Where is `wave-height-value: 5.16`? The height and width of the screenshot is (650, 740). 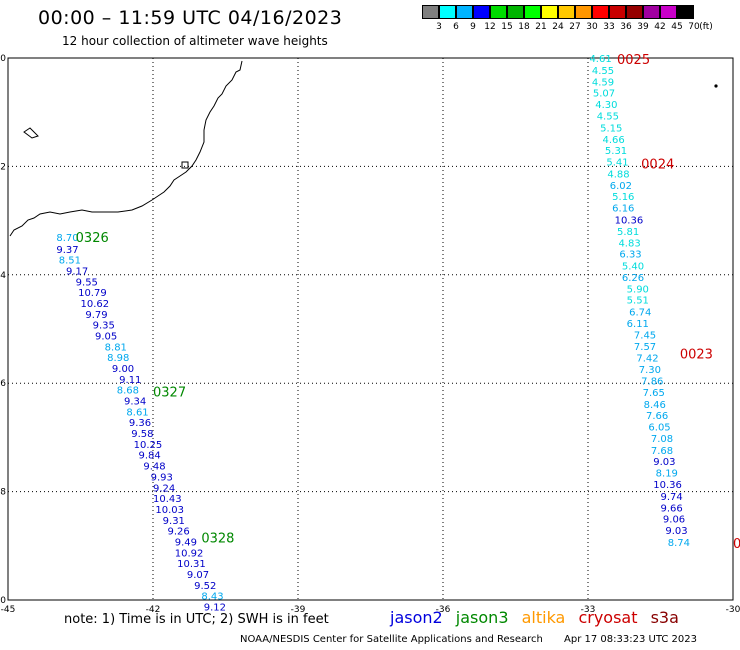 wave-height-value: 5.16 is located at coordinates (623, 197).